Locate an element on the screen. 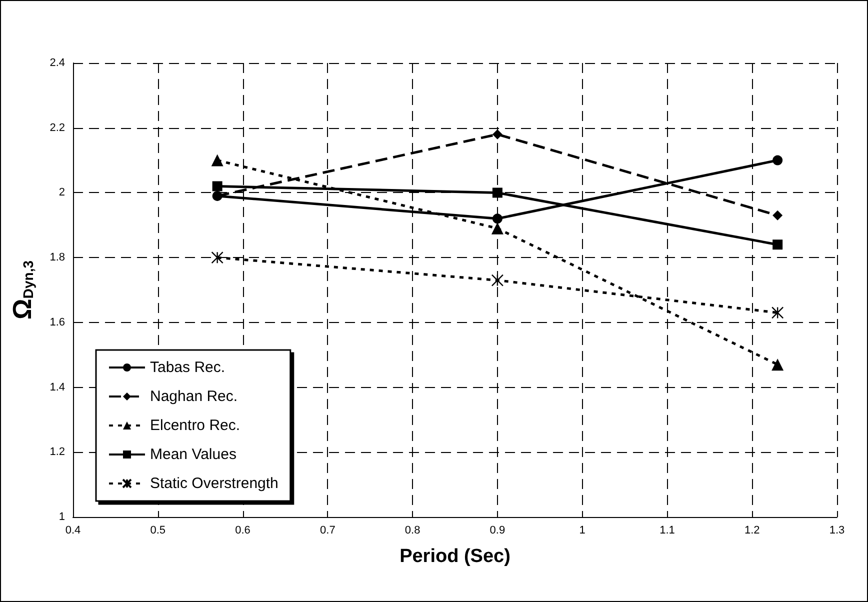 This screenshot has width=868, height=602. x-tick-label: 0.7 is located at coordinates (328, 530).